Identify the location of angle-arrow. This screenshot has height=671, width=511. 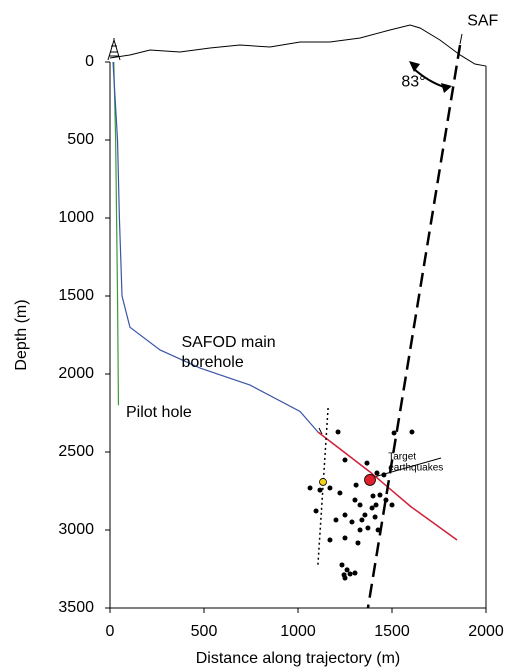
(430, 77).